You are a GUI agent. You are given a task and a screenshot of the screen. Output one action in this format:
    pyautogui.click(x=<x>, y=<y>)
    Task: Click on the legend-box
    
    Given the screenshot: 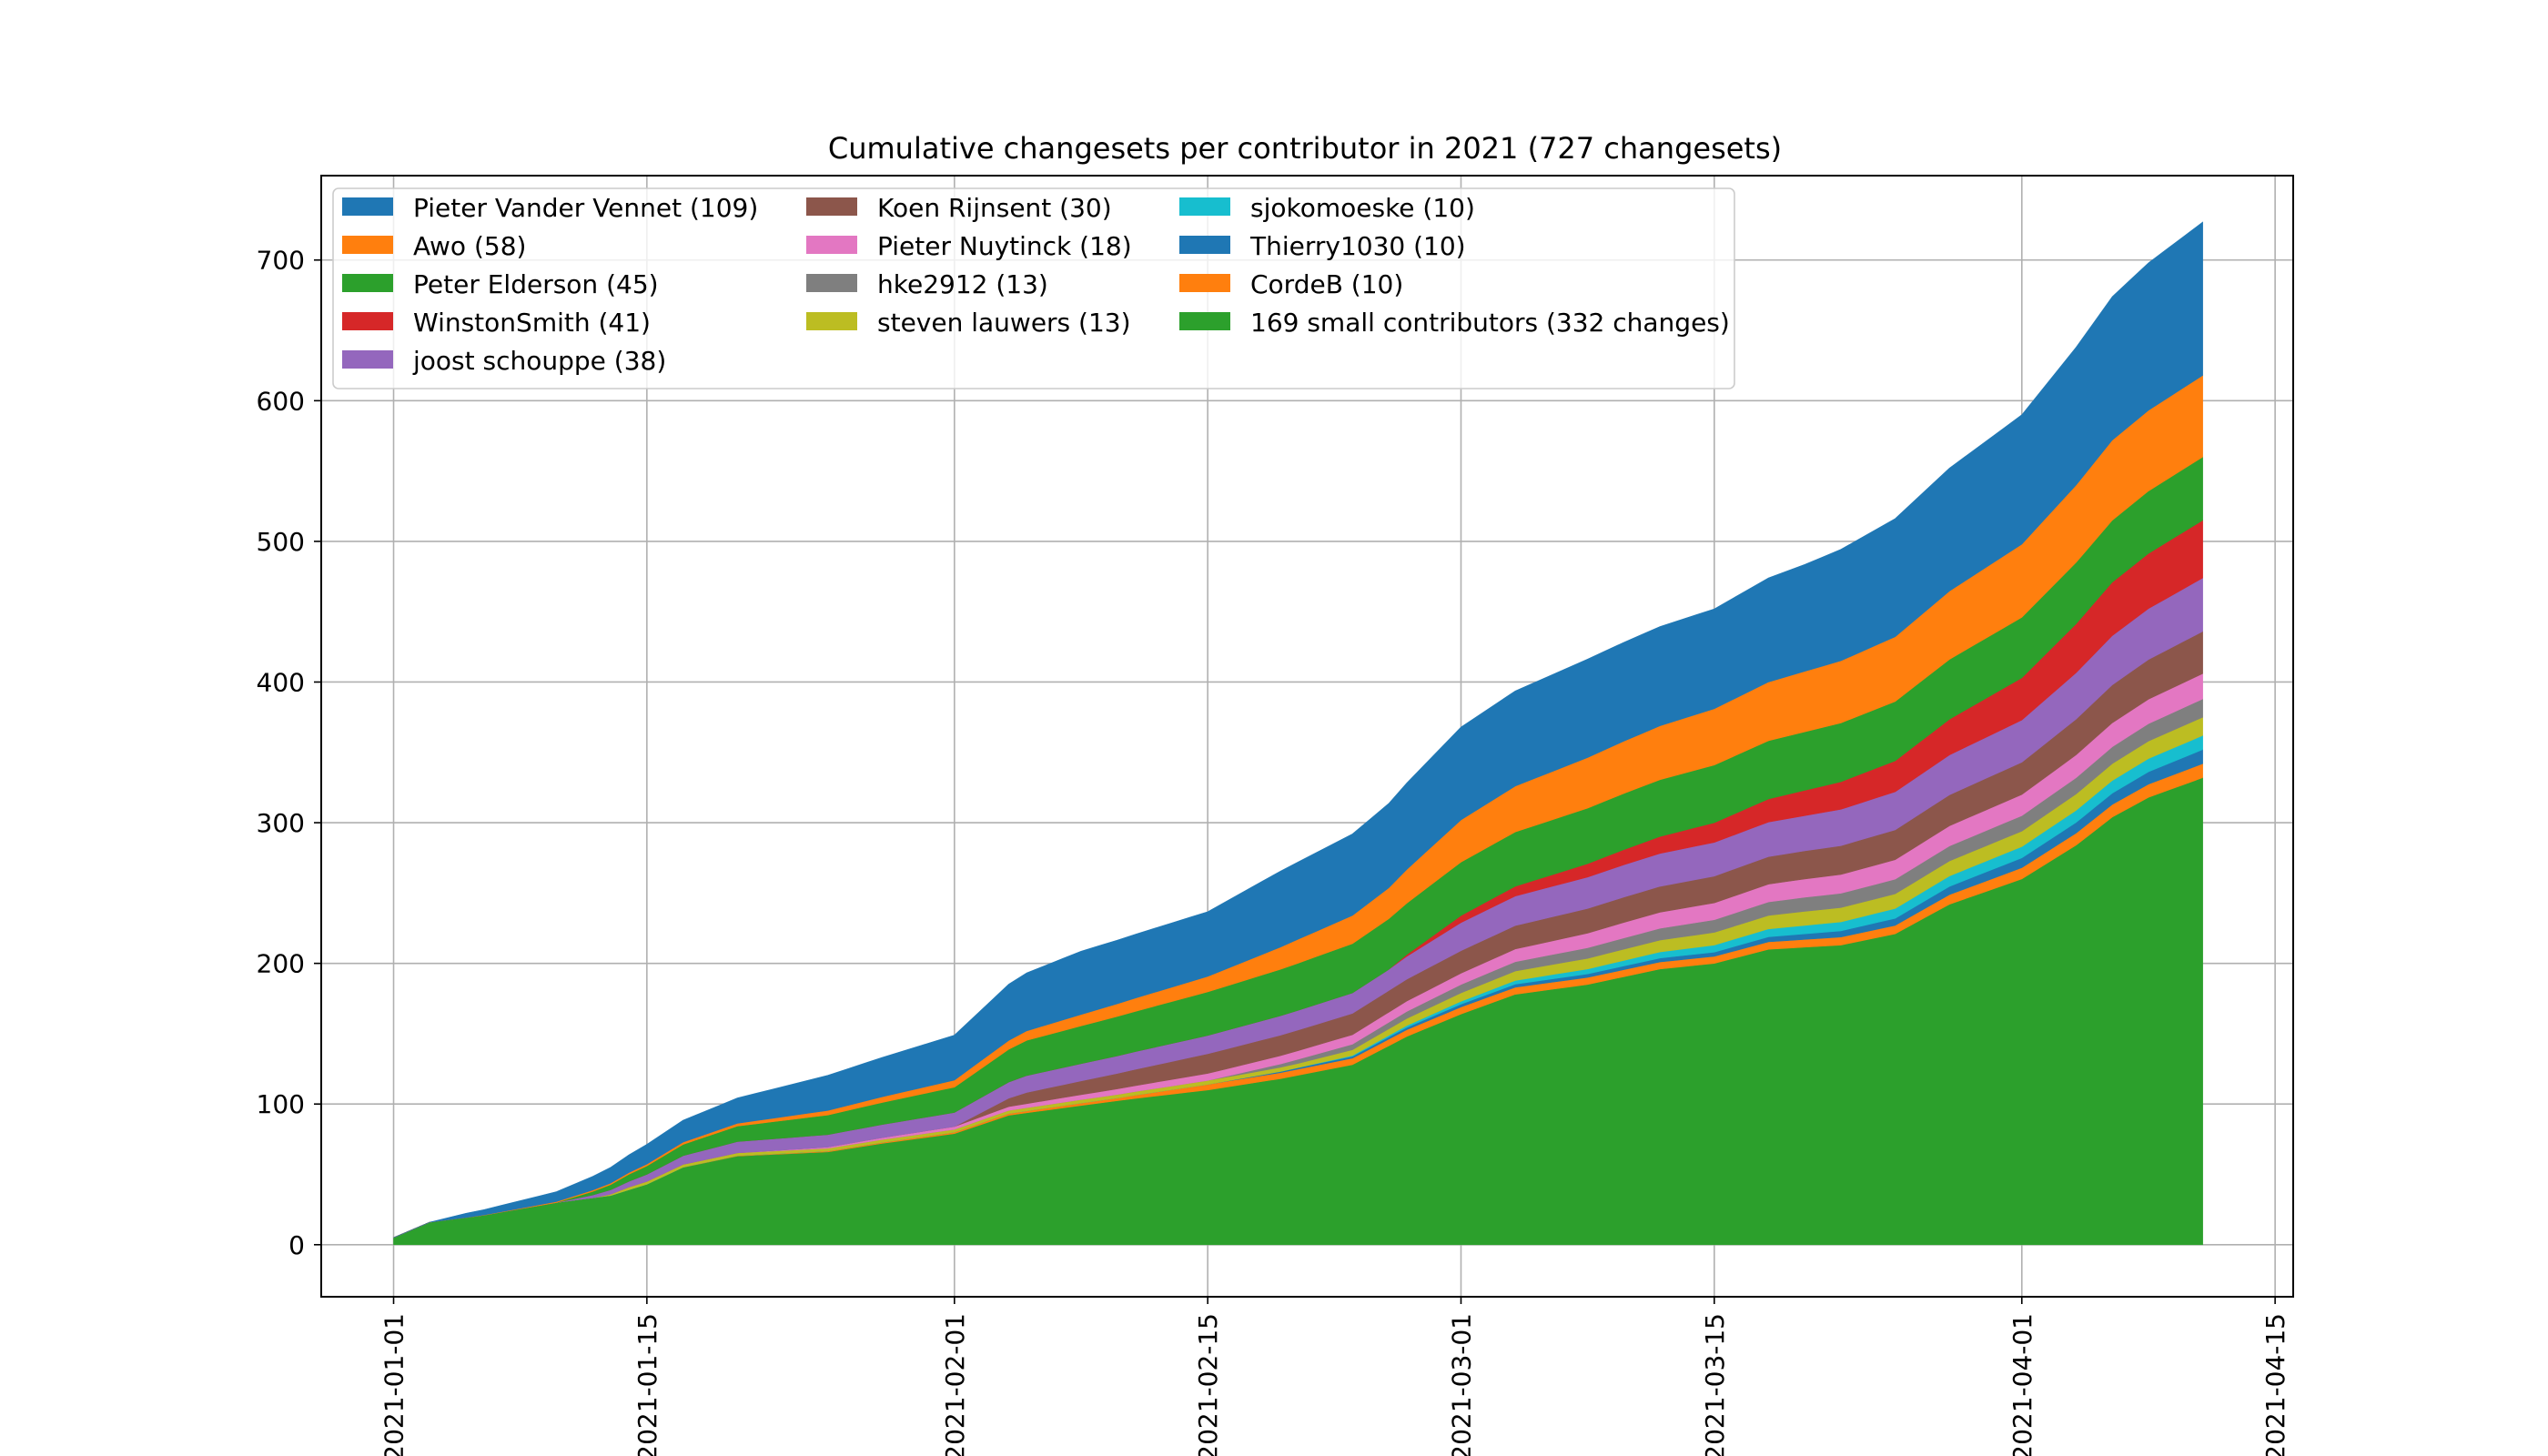 What is the action you would take?
    pyautogui.click(x=1033, y=288)
    